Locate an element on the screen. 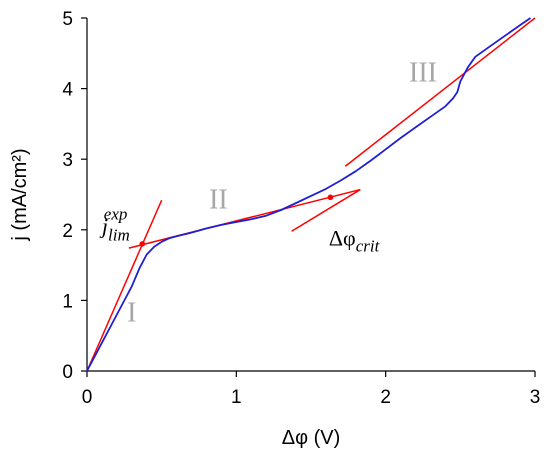 The height and width of the screenshot is (453, 550). x-tick-label: 0 is located at coordinates (87, 397).